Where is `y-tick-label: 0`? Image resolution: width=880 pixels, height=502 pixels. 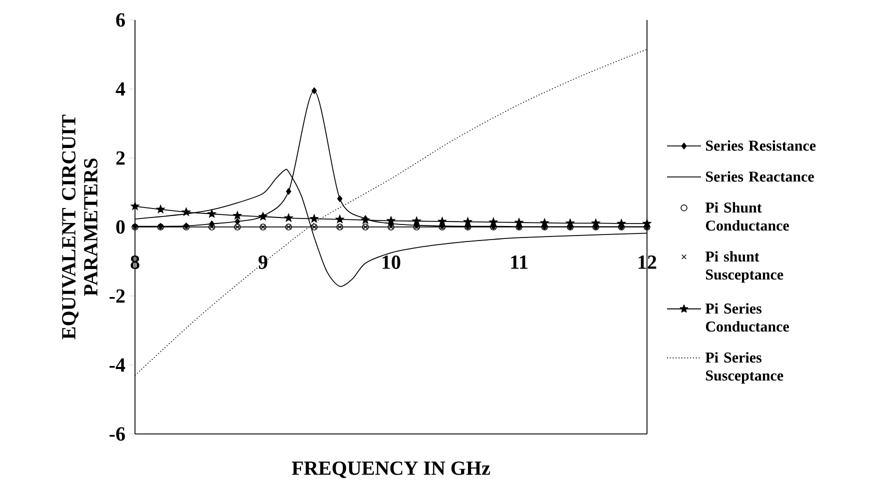
y-tick-label: 0 is located at coordinates (120, 227).